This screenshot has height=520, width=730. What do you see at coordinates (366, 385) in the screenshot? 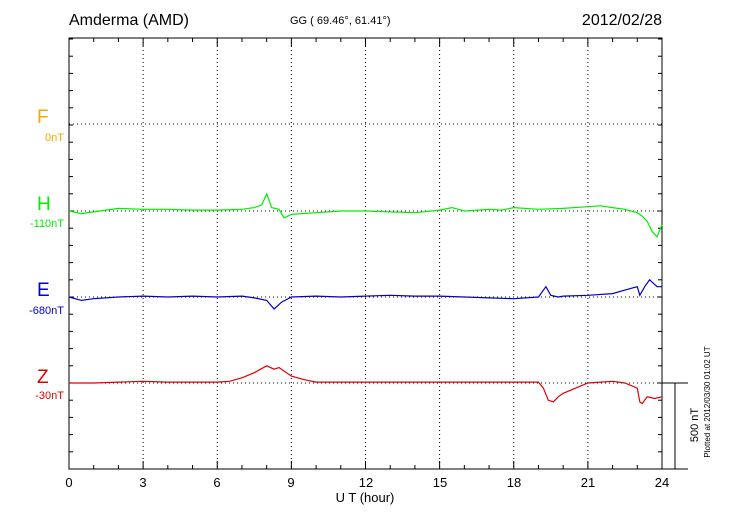
I see `series-z-line` at bounding box center [366, 385].